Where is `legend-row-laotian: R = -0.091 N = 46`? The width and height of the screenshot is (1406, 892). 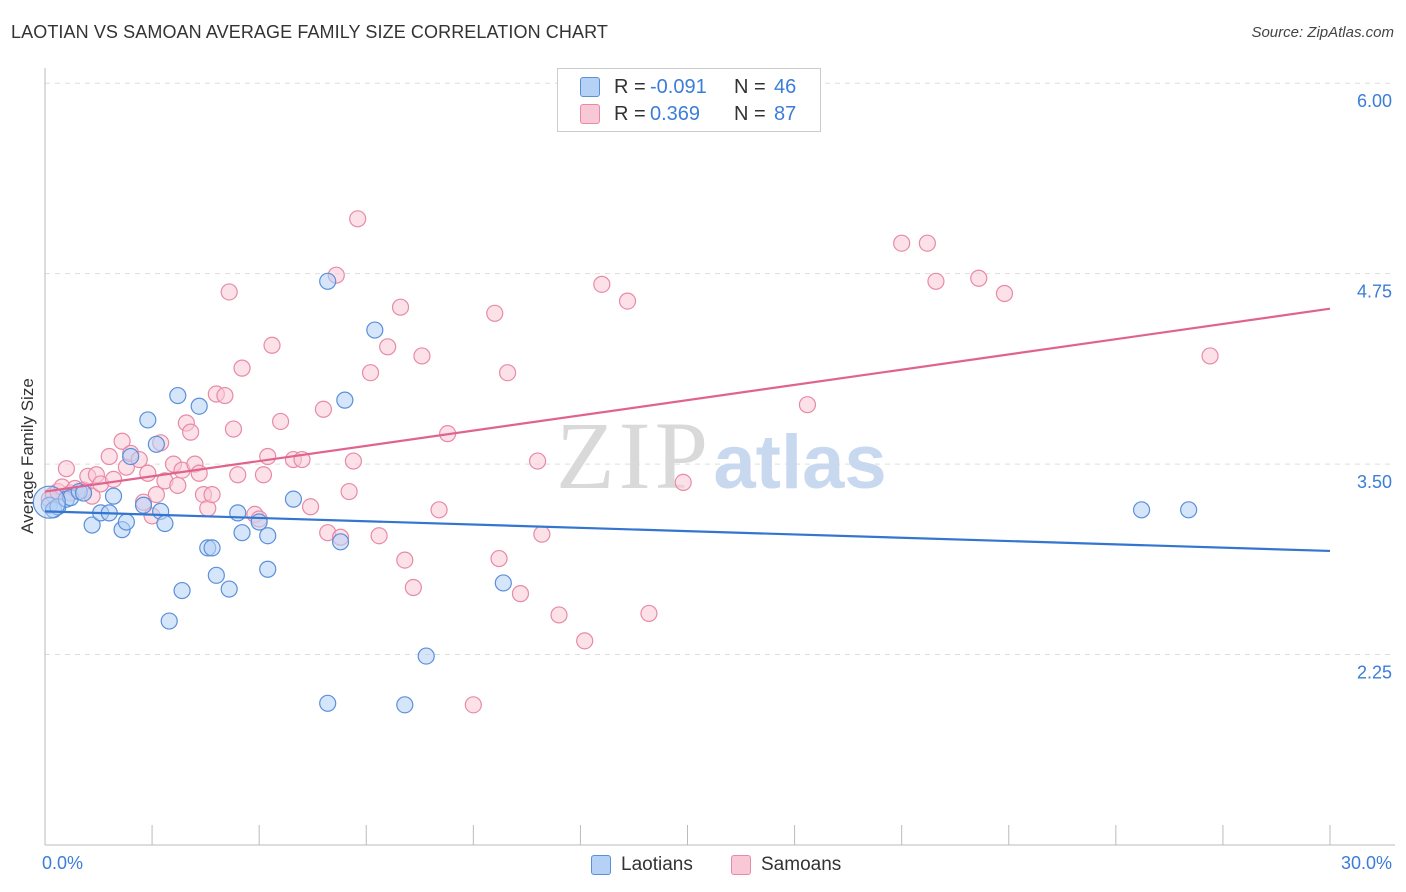
legend-row-laotian: R = -0.091 N = 46 is located at coordinates (688, 87).